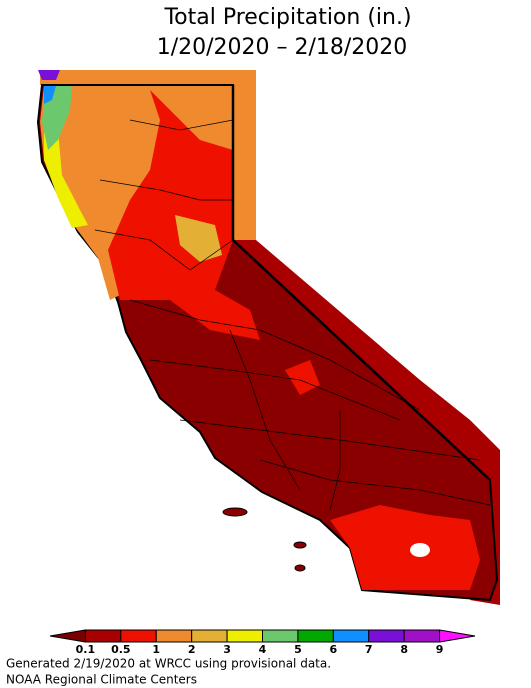  I want to click on region-purple, so click(49, 75).